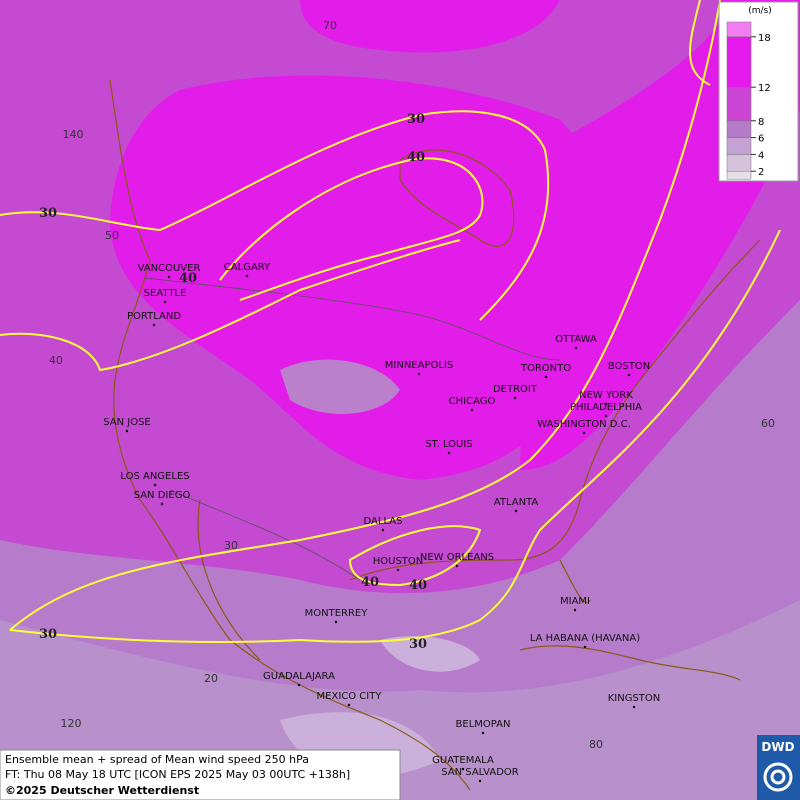  Describe the element at coordinates (247, 267) in the screenshot. I see `city-label: CALGARY` at that location.